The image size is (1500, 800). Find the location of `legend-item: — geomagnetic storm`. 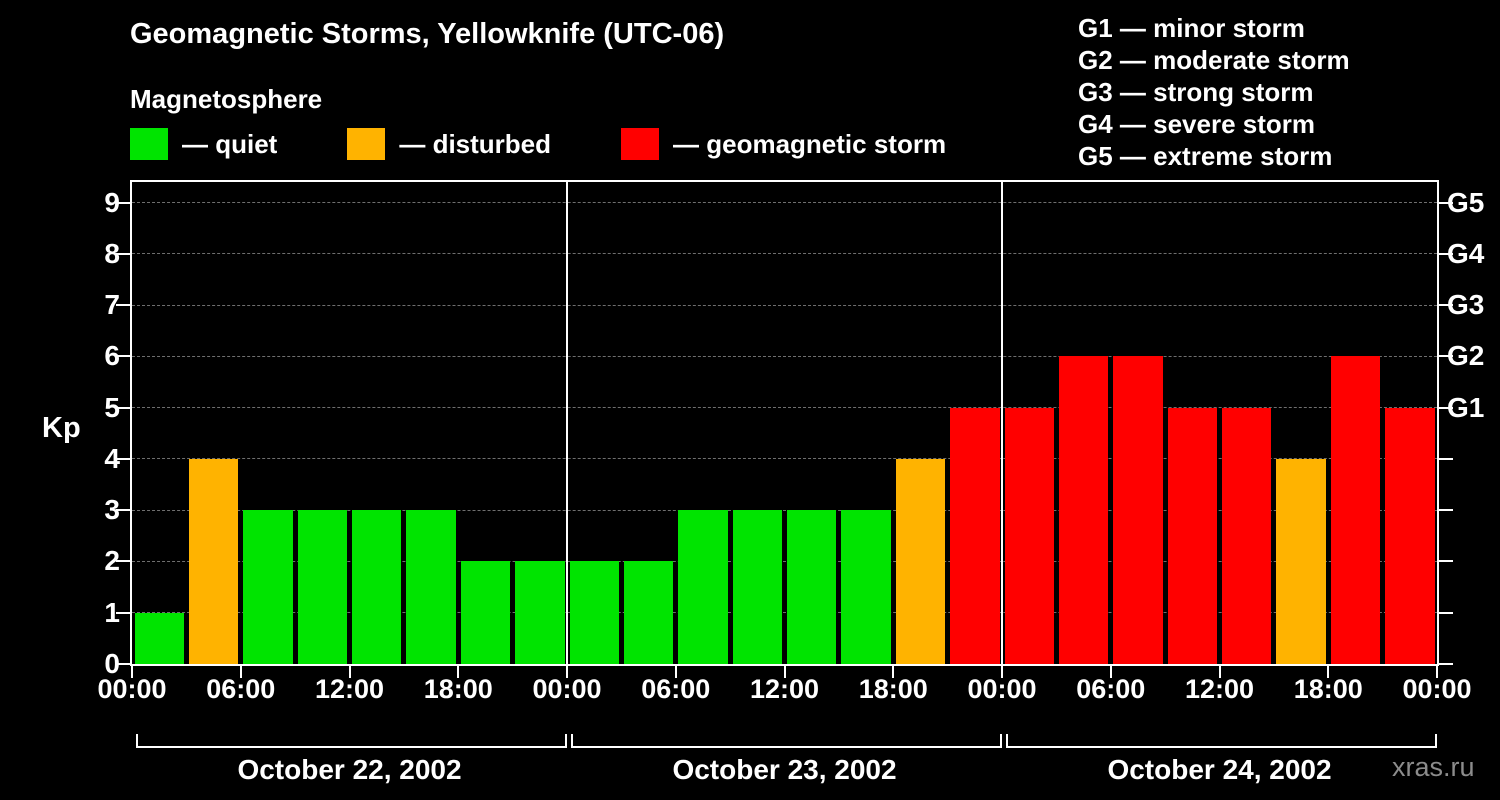

legend-item: — geomagnetic storm is located at coordinates (783, 144).